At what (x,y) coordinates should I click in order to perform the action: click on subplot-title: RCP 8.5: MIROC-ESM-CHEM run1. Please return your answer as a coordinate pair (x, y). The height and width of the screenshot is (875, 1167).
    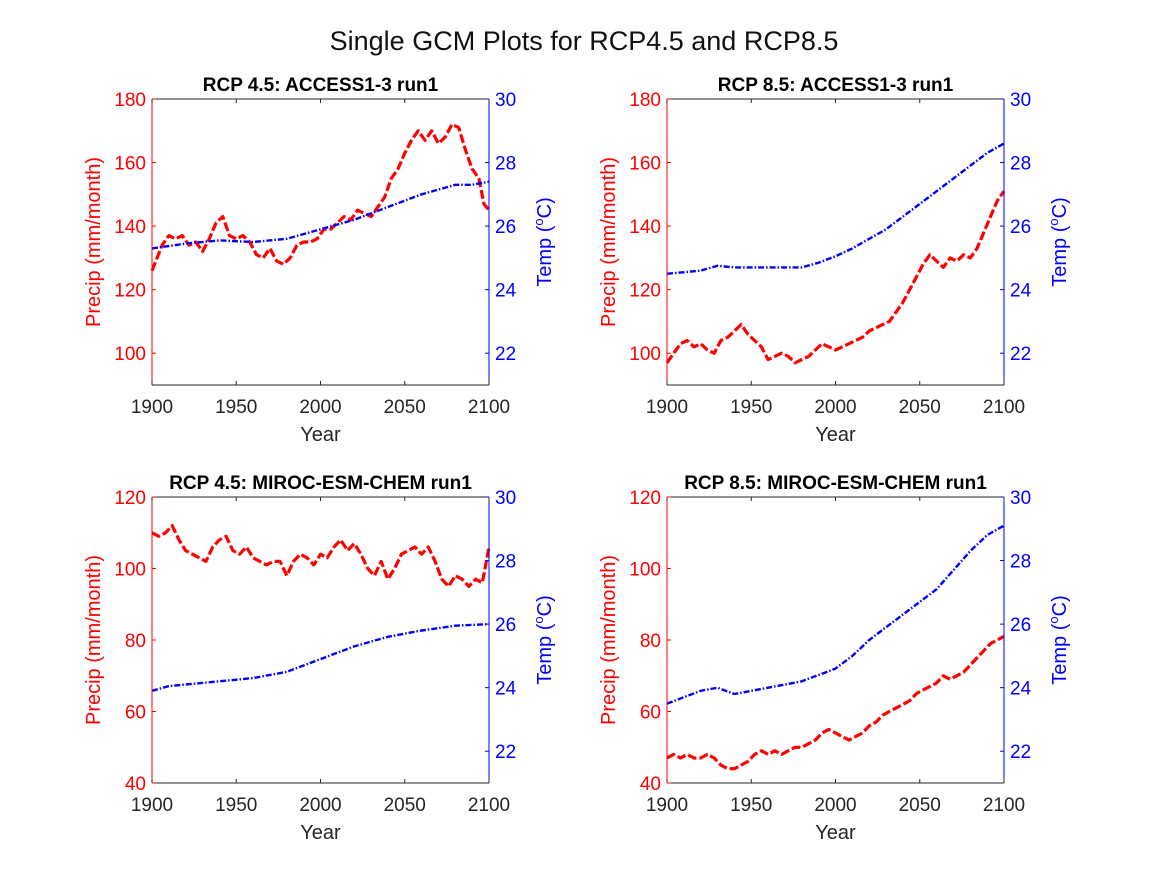
    Looking at the image, I should click on (835, 483).